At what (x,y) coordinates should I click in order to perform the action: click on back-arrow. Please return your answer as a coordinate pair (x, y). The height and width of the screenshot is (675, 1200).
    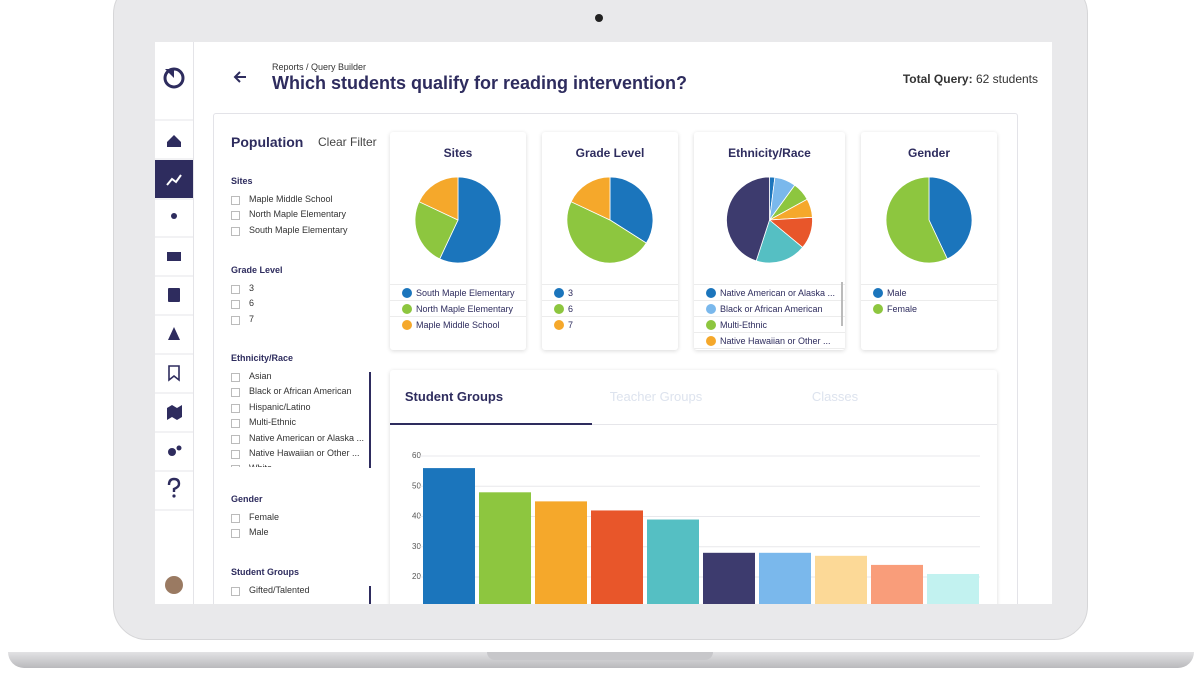
    Looking at the image, I should click on (240, 77).